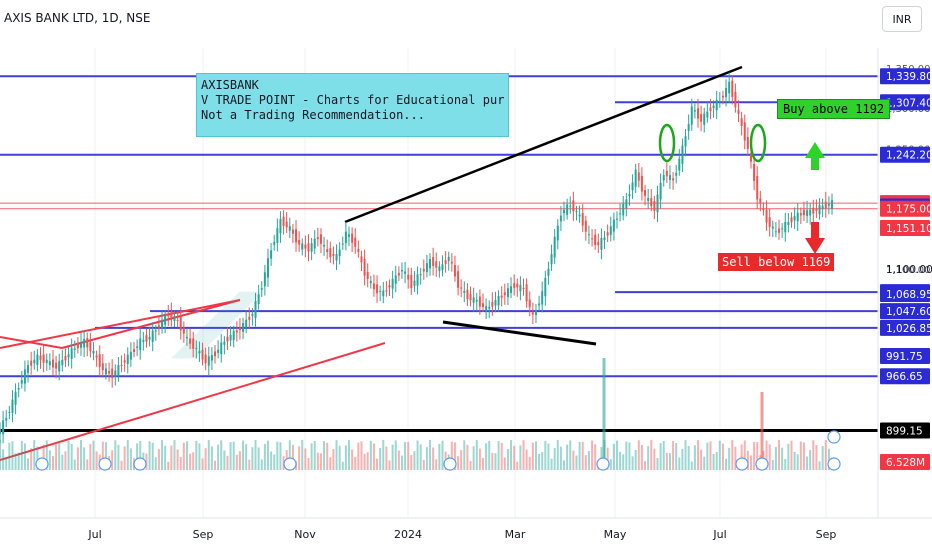 The height and width of the screenshot is (550, 932). I want to click on volume-spike, so click(604, 414).